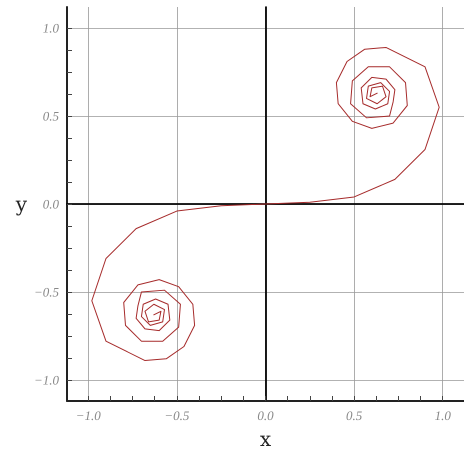 The width and height of the screenshot is (464, 454). Describe the element at coordinates (21, 204) in the screenshot. I see `y-axis-title: y` at that location.